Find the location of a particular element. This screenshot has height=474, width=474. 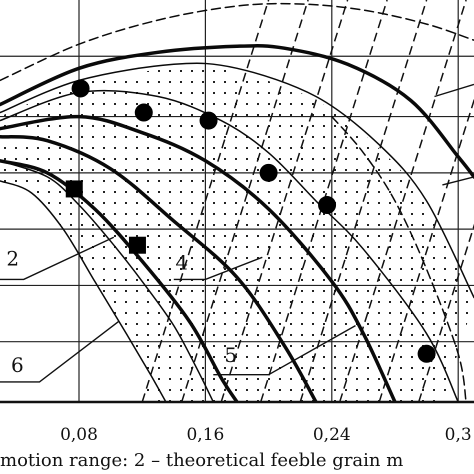

callout-label-4: 4 is located at coordinates (181, 262).